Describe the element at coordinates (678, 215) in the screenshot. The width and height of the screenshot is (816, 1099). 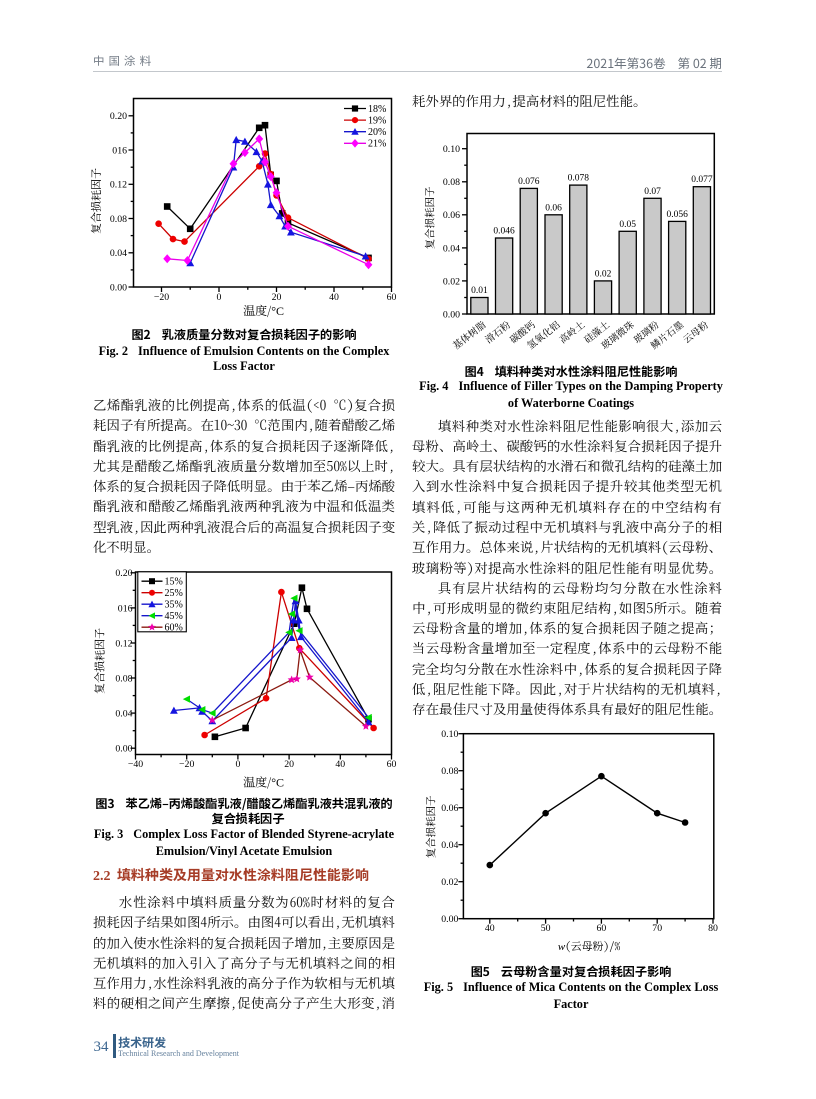
I see `svg-text: 0.056` at that location.